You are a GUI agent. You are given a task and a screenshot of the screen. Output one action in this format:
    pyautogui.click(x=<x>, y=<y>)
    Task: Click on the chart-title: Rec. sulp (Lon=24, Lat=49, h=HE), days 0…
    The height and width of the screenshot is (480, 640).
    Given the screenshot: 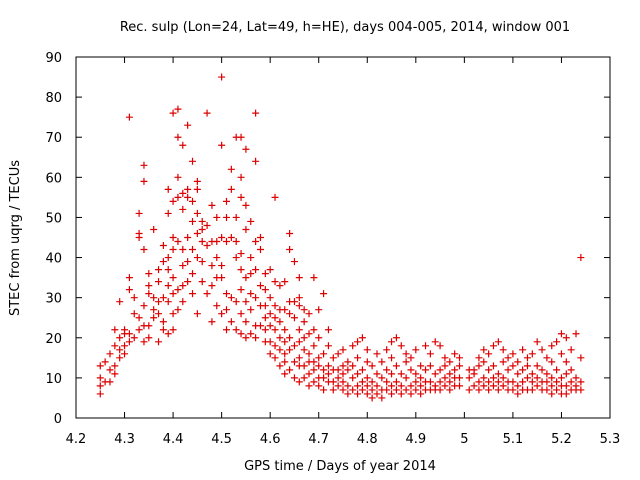 What is the action you would take?
    pyautogui.click(x=345, y=27)
    